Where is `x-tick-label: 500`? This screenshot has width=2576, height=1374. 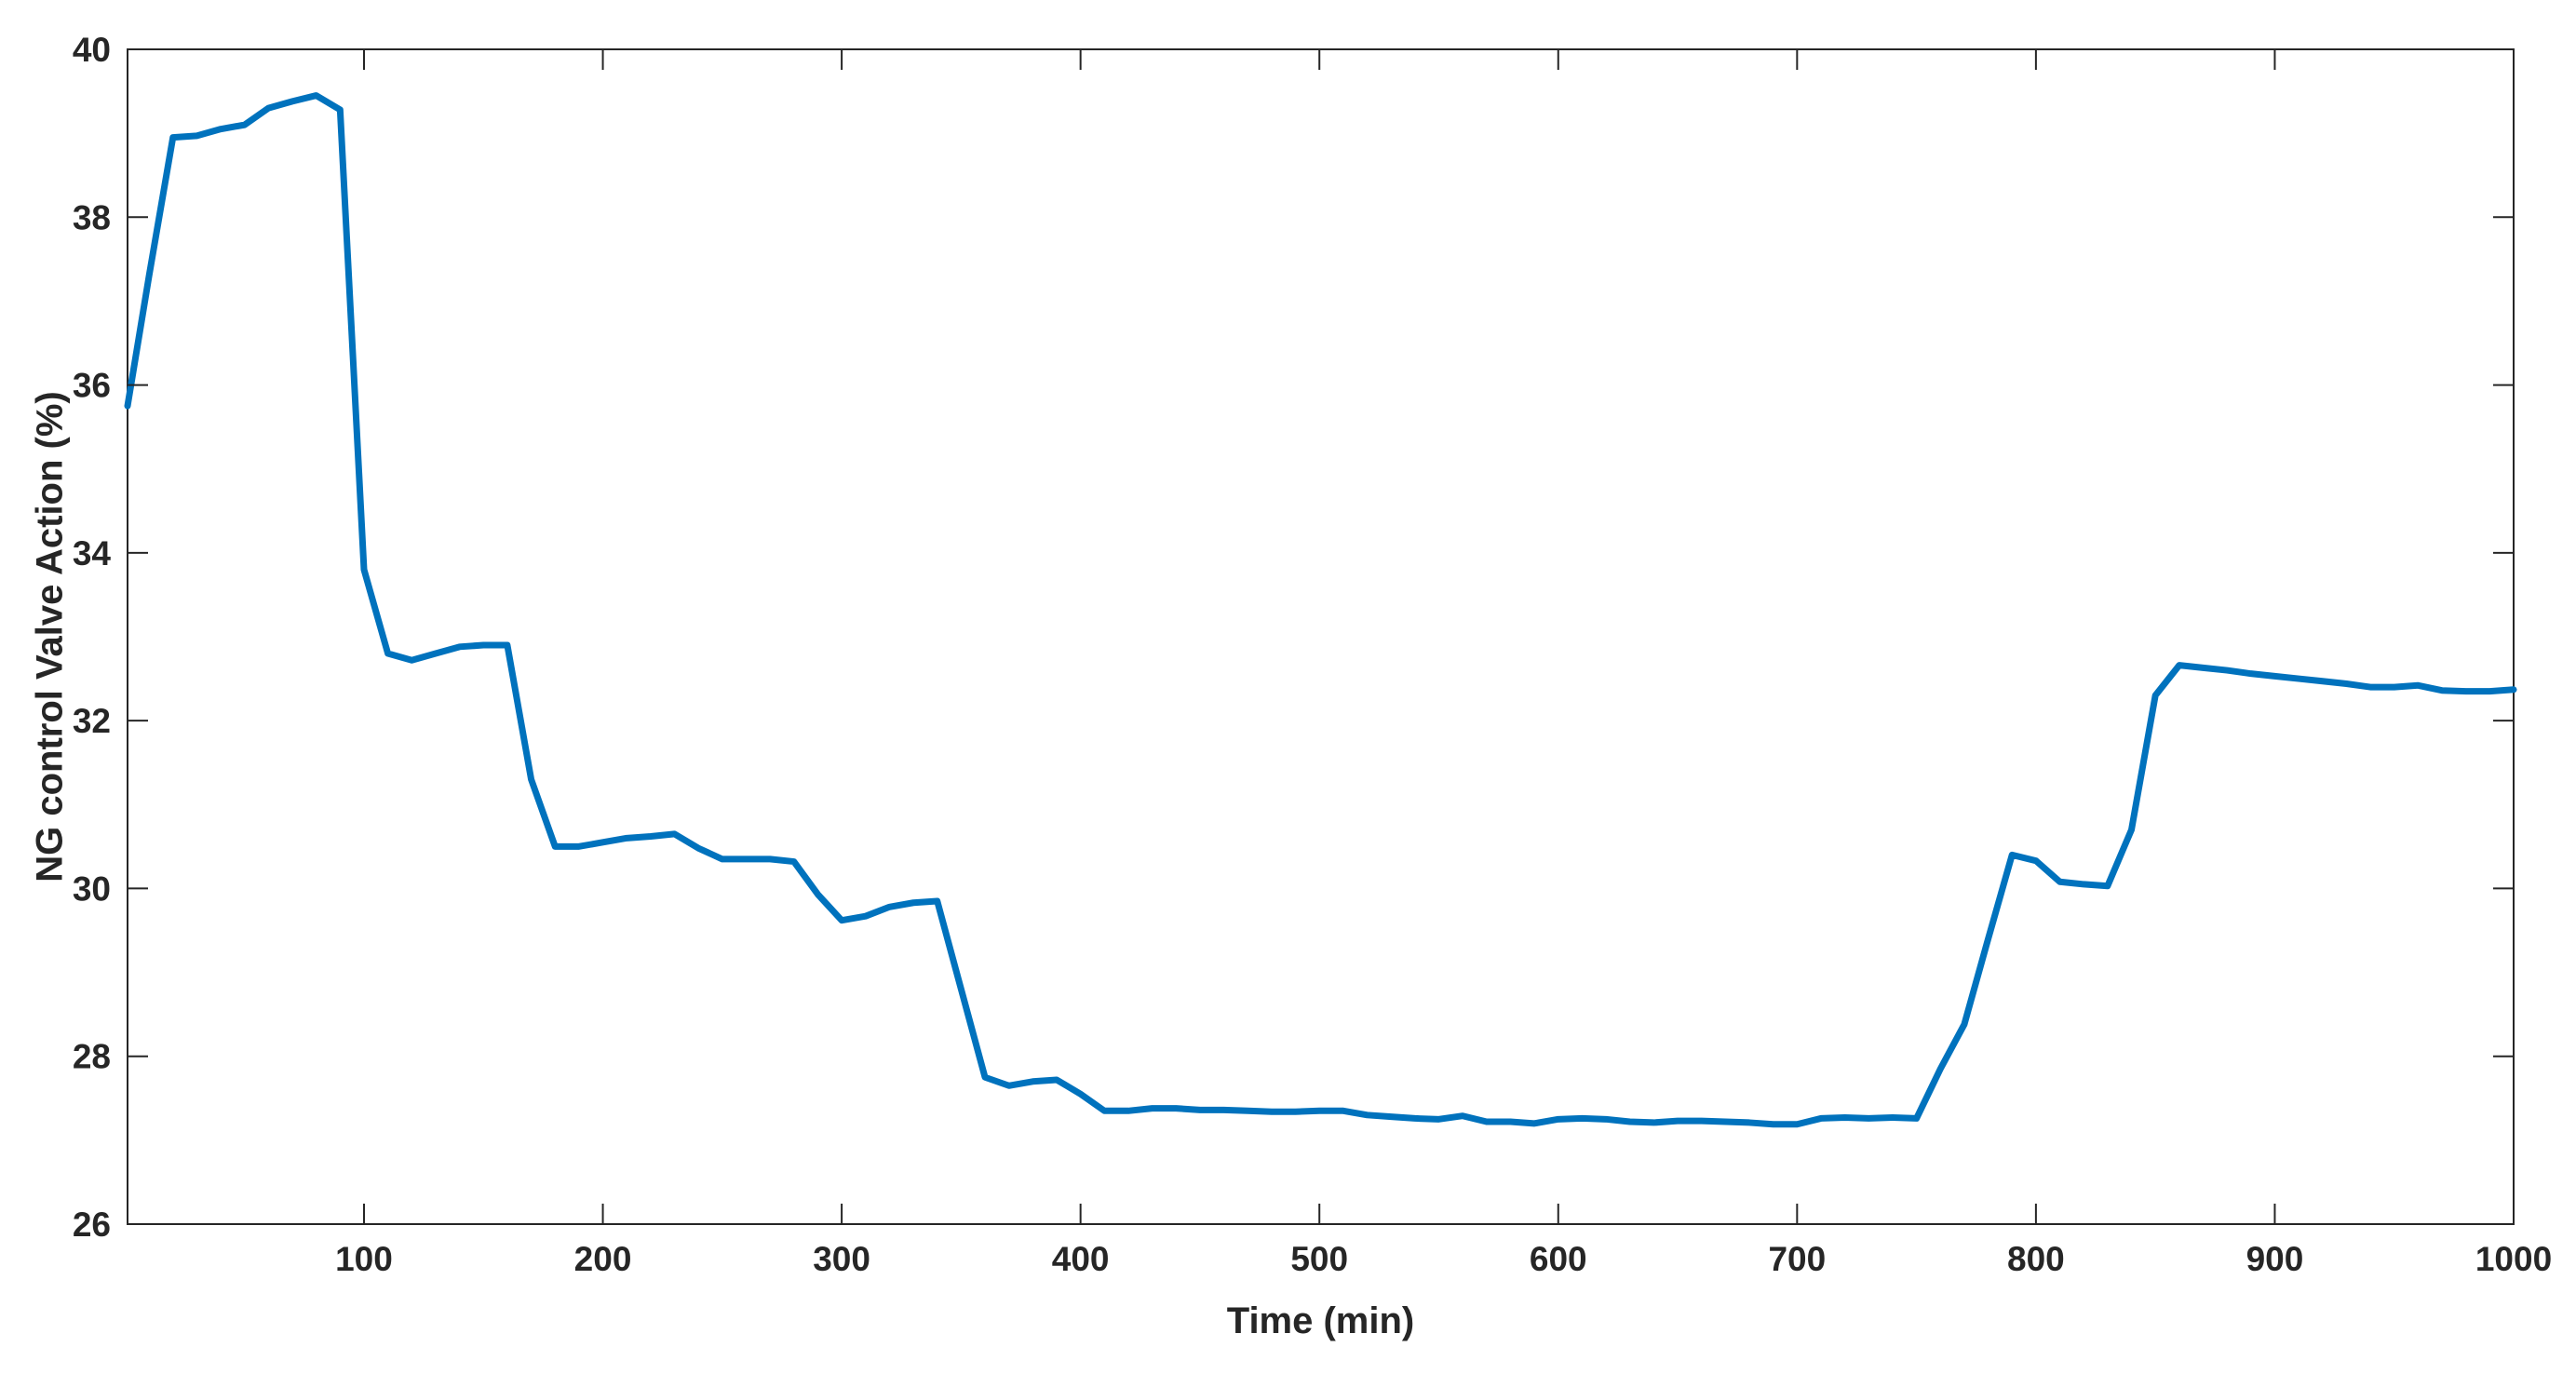 x-tick-label: 500 is located at coordinates (1319, 1259).